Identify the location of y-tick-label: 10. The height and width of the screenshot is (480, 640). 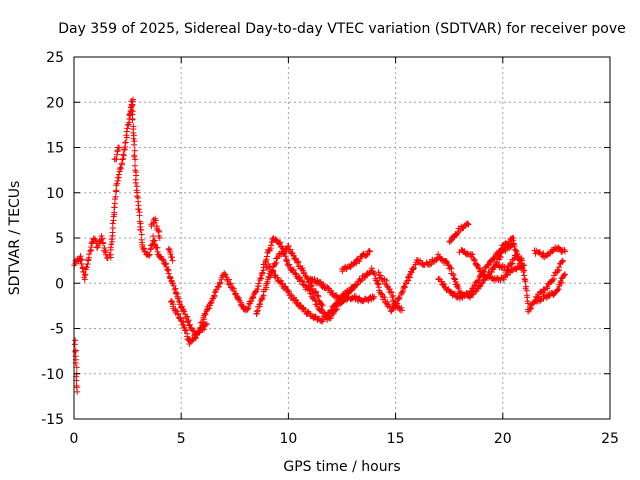
(55, 194).